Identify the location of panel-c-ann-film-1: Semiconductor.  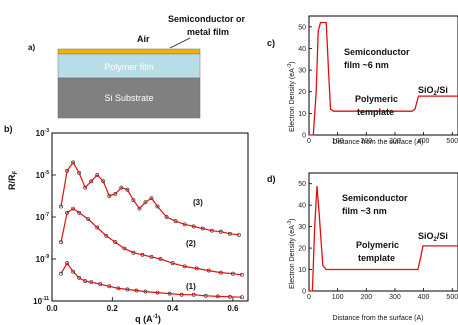
(377, 52).